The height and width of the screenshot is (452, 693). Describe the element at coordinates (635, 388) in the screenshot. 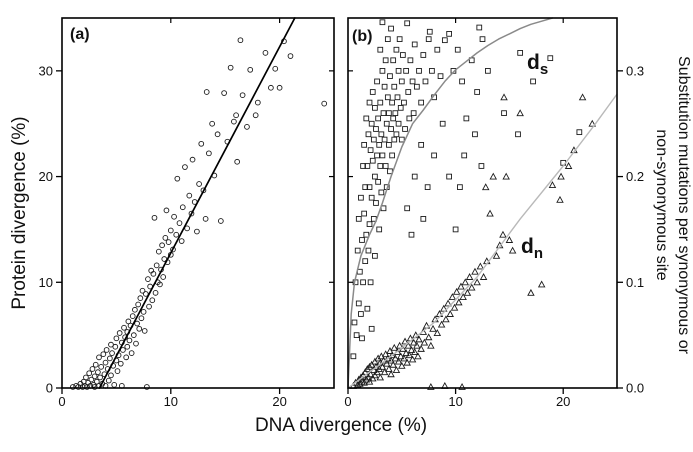

I see `y-tick-label: 0.0` at that location.